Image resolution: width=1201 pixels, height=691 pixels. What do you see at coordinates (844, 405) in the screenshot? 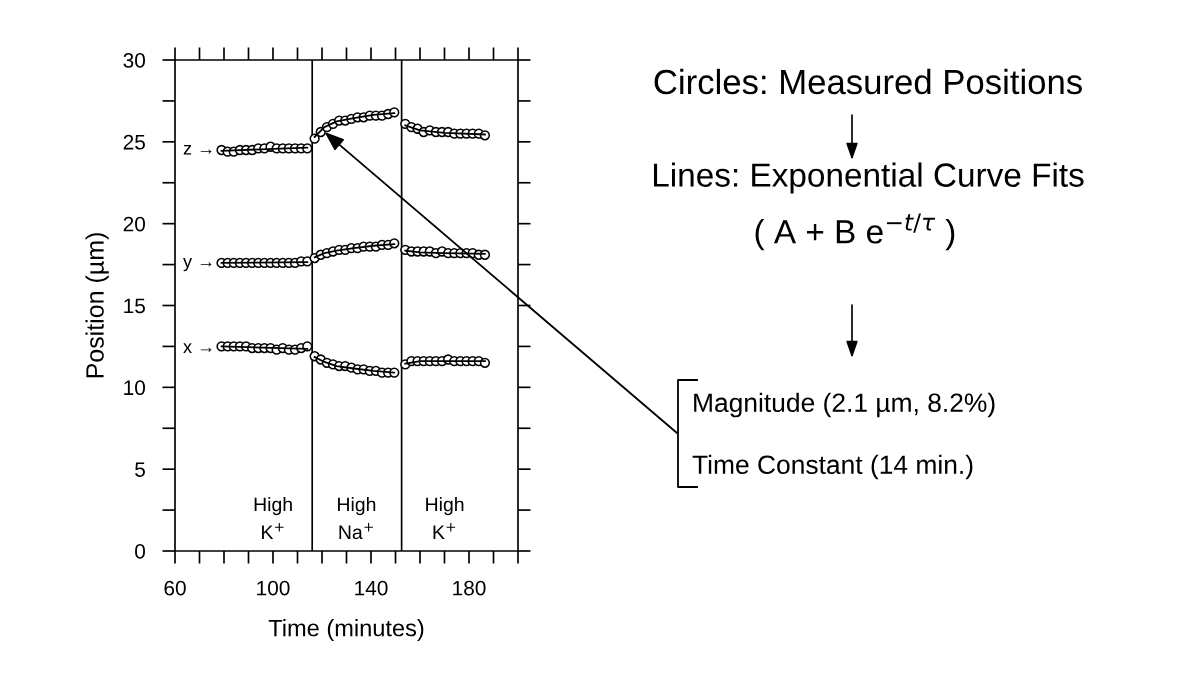
I see `annotation: Magnitude (2.1 µm, 8.2%)` at bounding box center [844, 405].